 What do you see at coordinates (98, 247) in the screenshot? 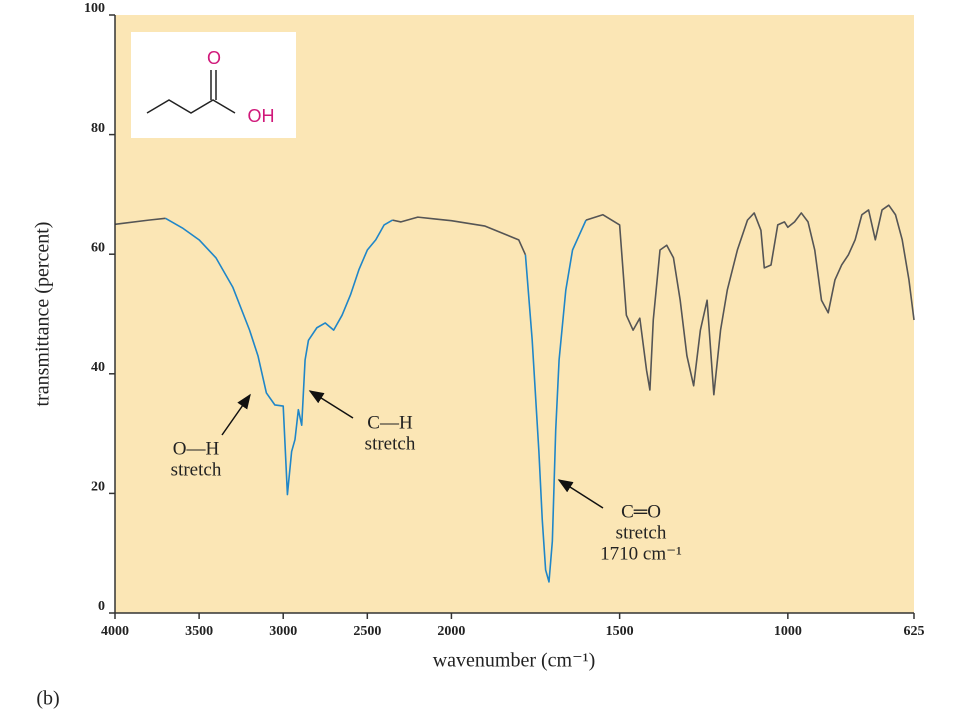
I see `y-tick-label: 60` at bounding box center [98, 247].